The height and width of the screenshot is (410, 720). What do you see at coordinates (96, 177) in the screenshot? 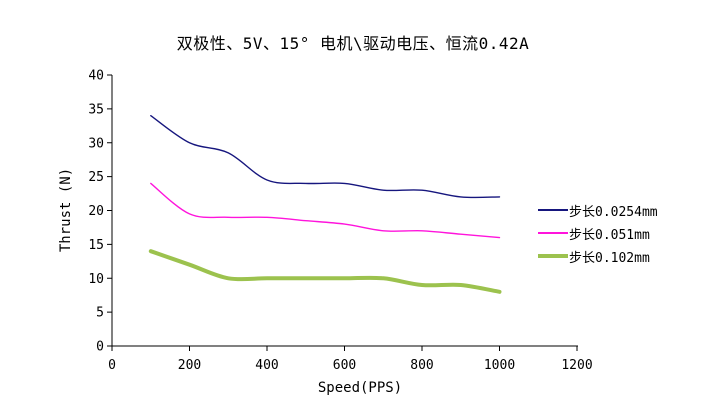
I see `y-tick-label: 25` at bounding box center [96, 177].